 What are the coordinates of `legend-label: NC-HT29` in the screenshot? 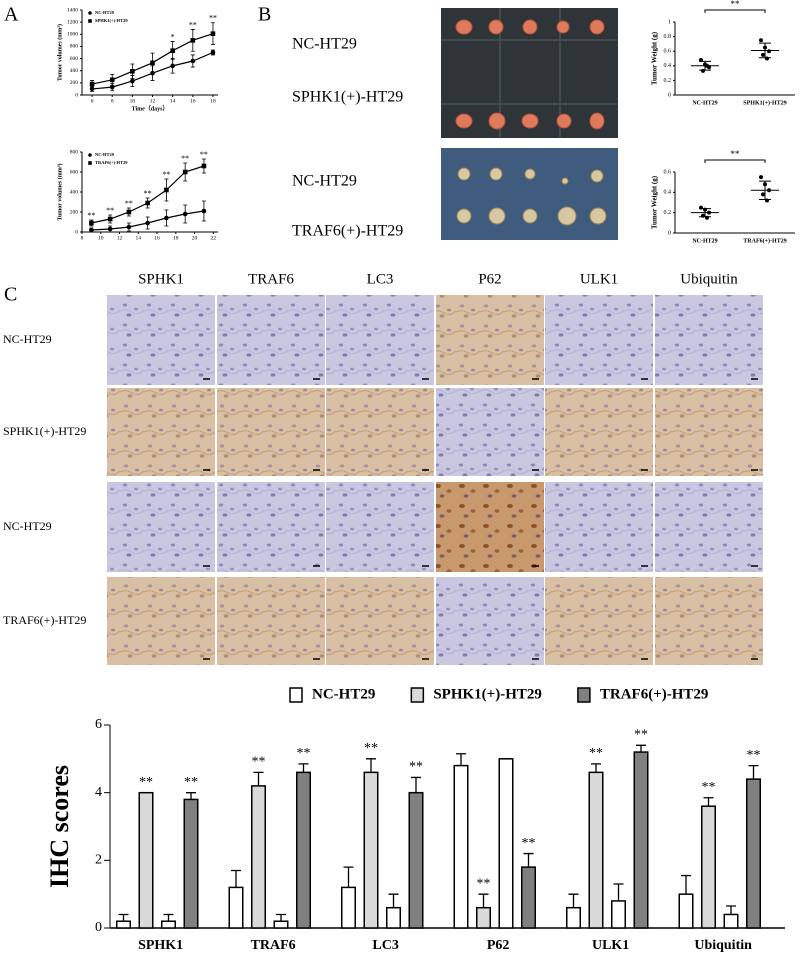 It's located at (343, 694).